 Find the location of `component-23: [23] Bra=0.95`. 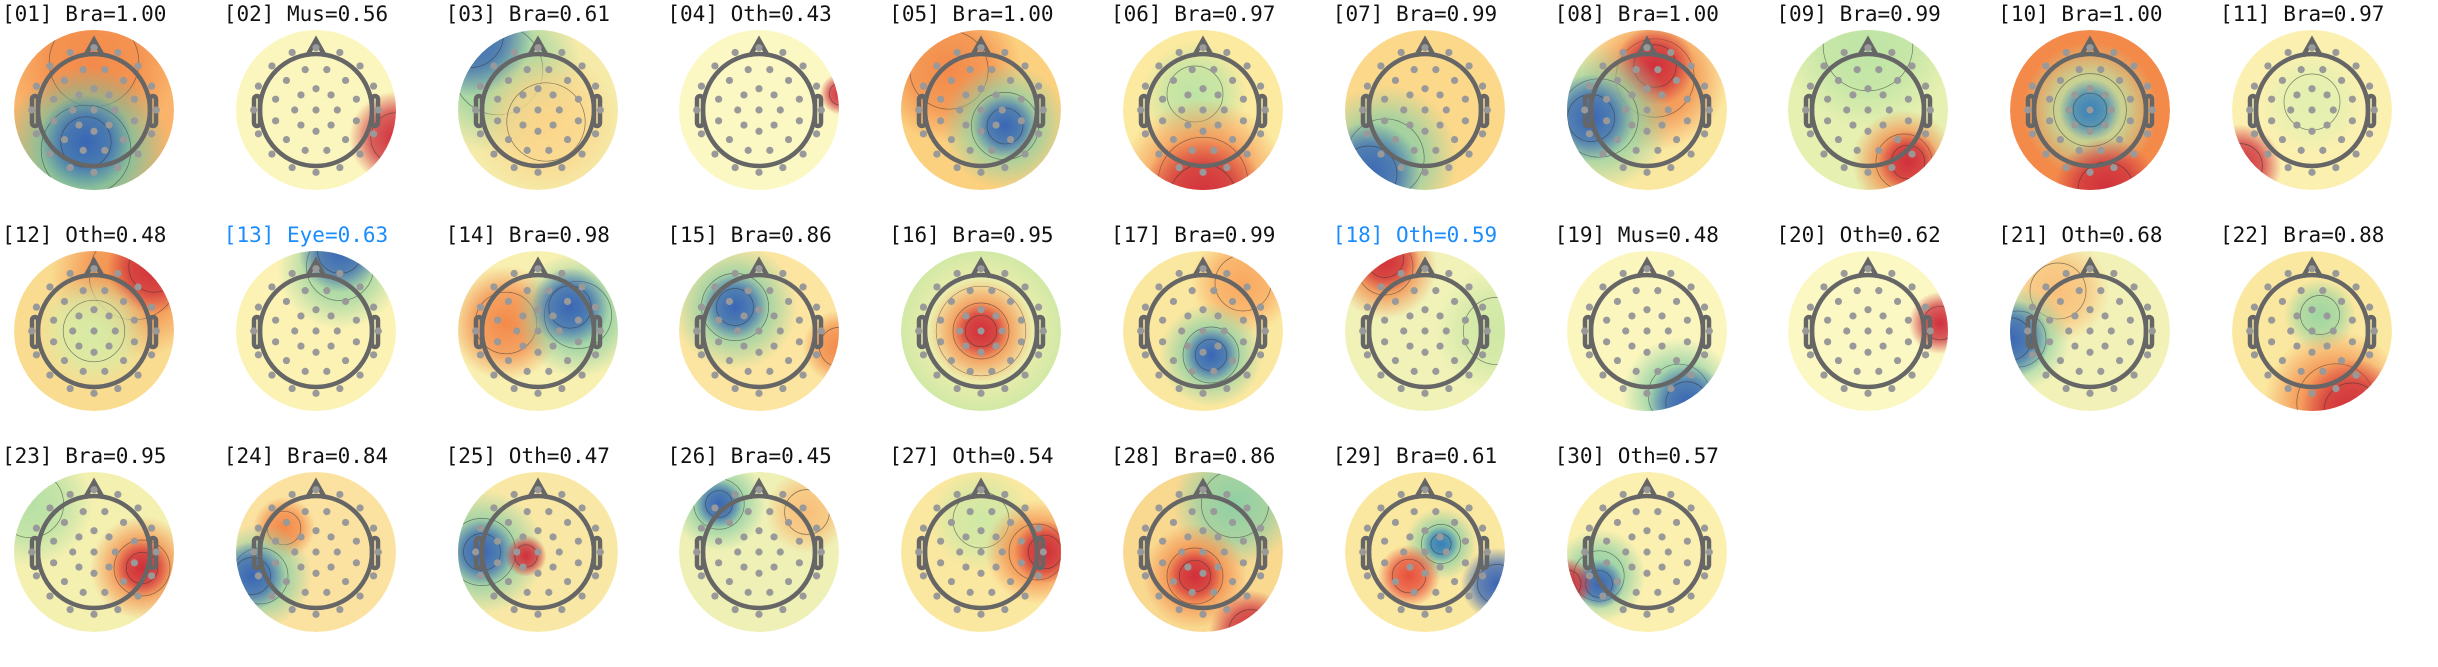

component-23: [23] Bra=0.95 is located at coordinates (113, 552).